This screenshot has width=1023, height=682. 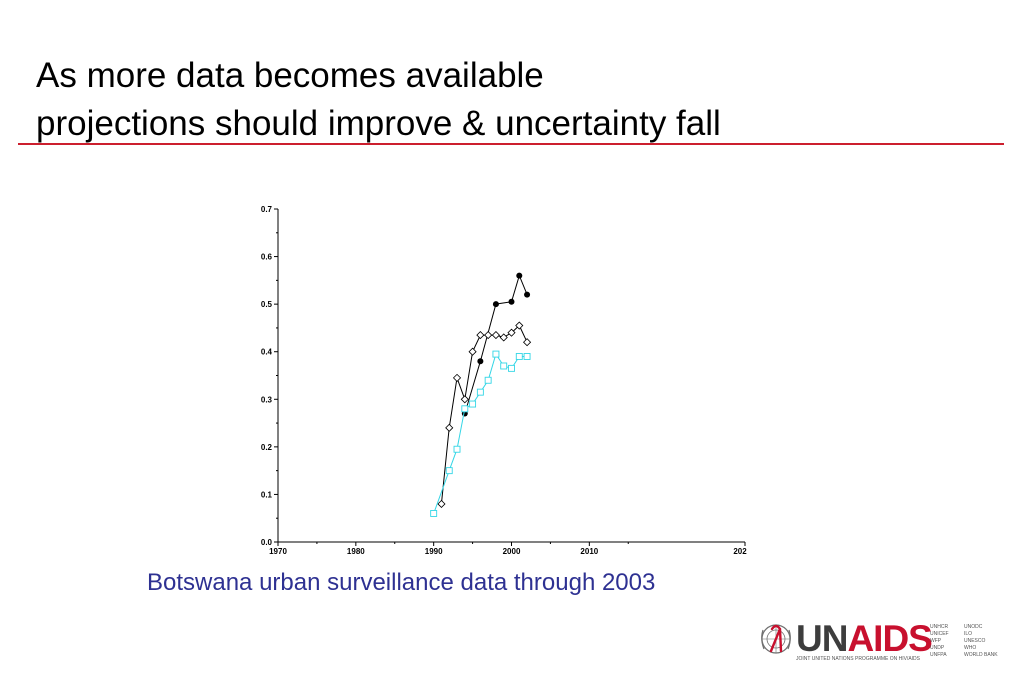 What do you see at coordinates (496, 344) in the screenshot?
I see `series-1-line` at bounding box center [496, 344].